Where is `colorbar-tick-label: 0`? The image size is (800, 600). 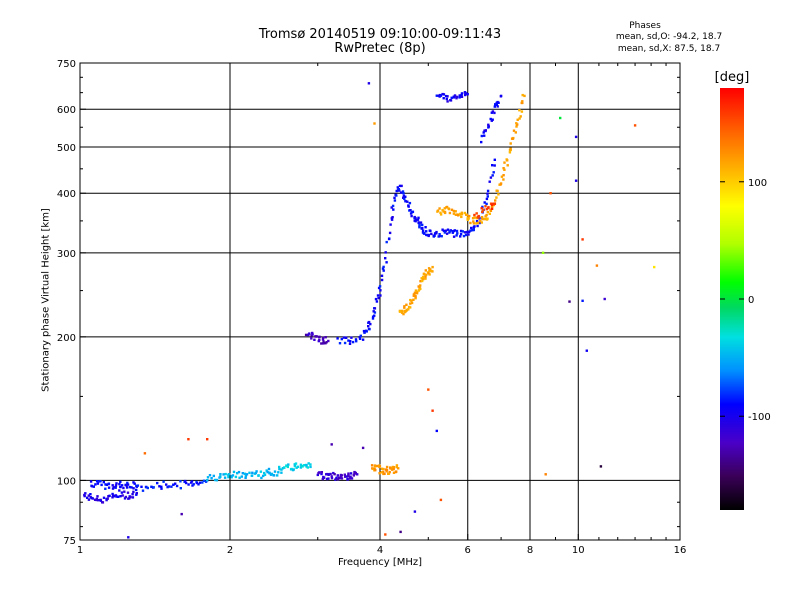 colorbar-tick-label: 0 is located at coordinates (751, 300).